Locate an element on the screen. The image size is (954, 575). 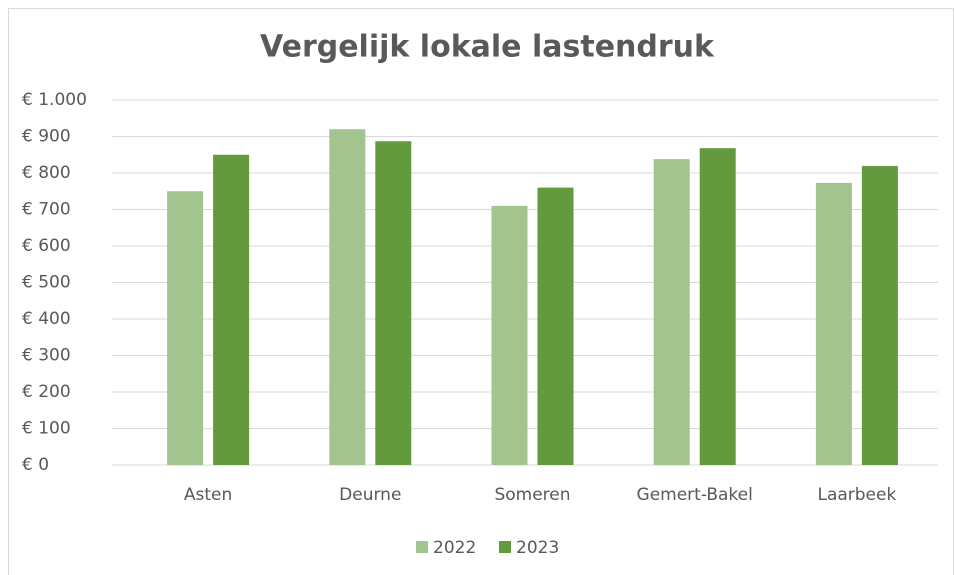
y-tick-label: € 500 is located at coordinates (46, 283).